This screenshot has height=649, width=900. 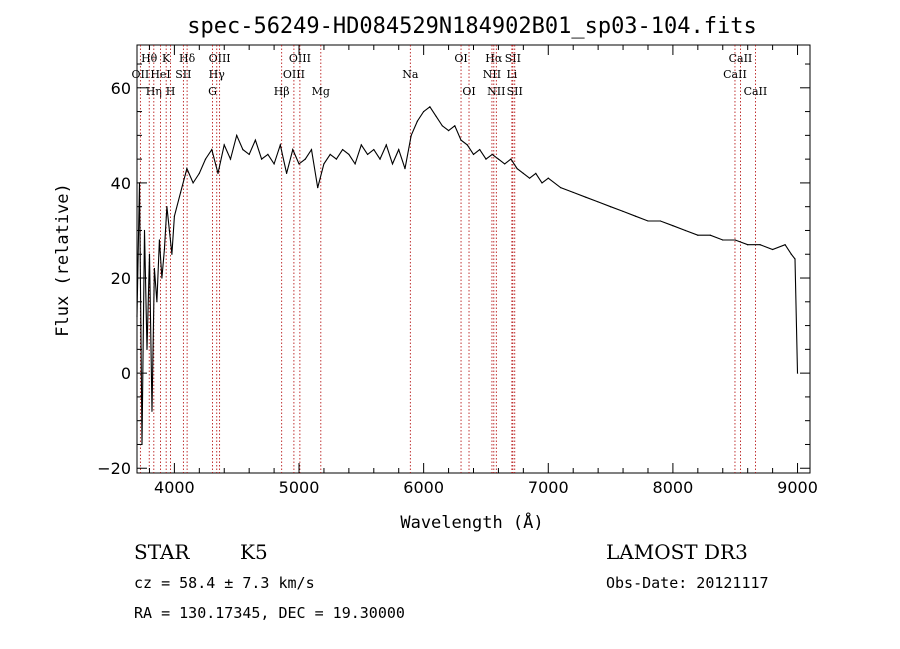 I want to click on x-tick-label-2: 6000, so click(x=423, y=487).